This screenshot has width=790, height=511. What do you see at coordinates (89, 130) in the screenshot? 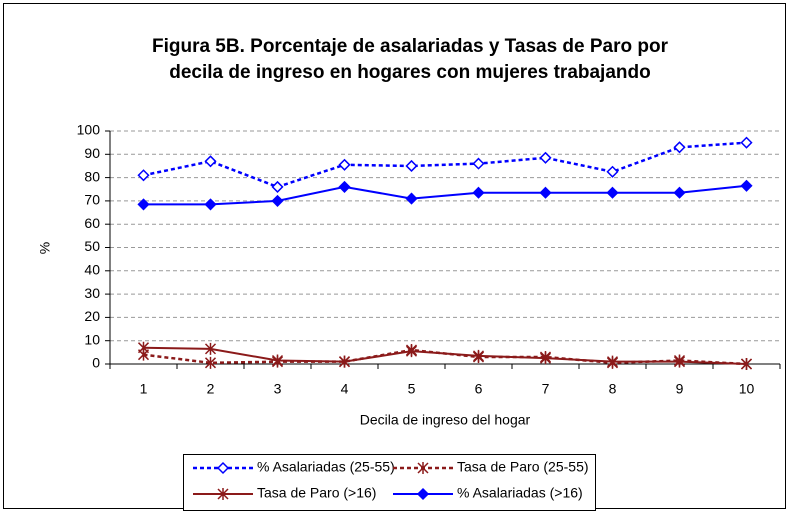
I see `y-tick-label: 100` at bounding box center [89, 130].